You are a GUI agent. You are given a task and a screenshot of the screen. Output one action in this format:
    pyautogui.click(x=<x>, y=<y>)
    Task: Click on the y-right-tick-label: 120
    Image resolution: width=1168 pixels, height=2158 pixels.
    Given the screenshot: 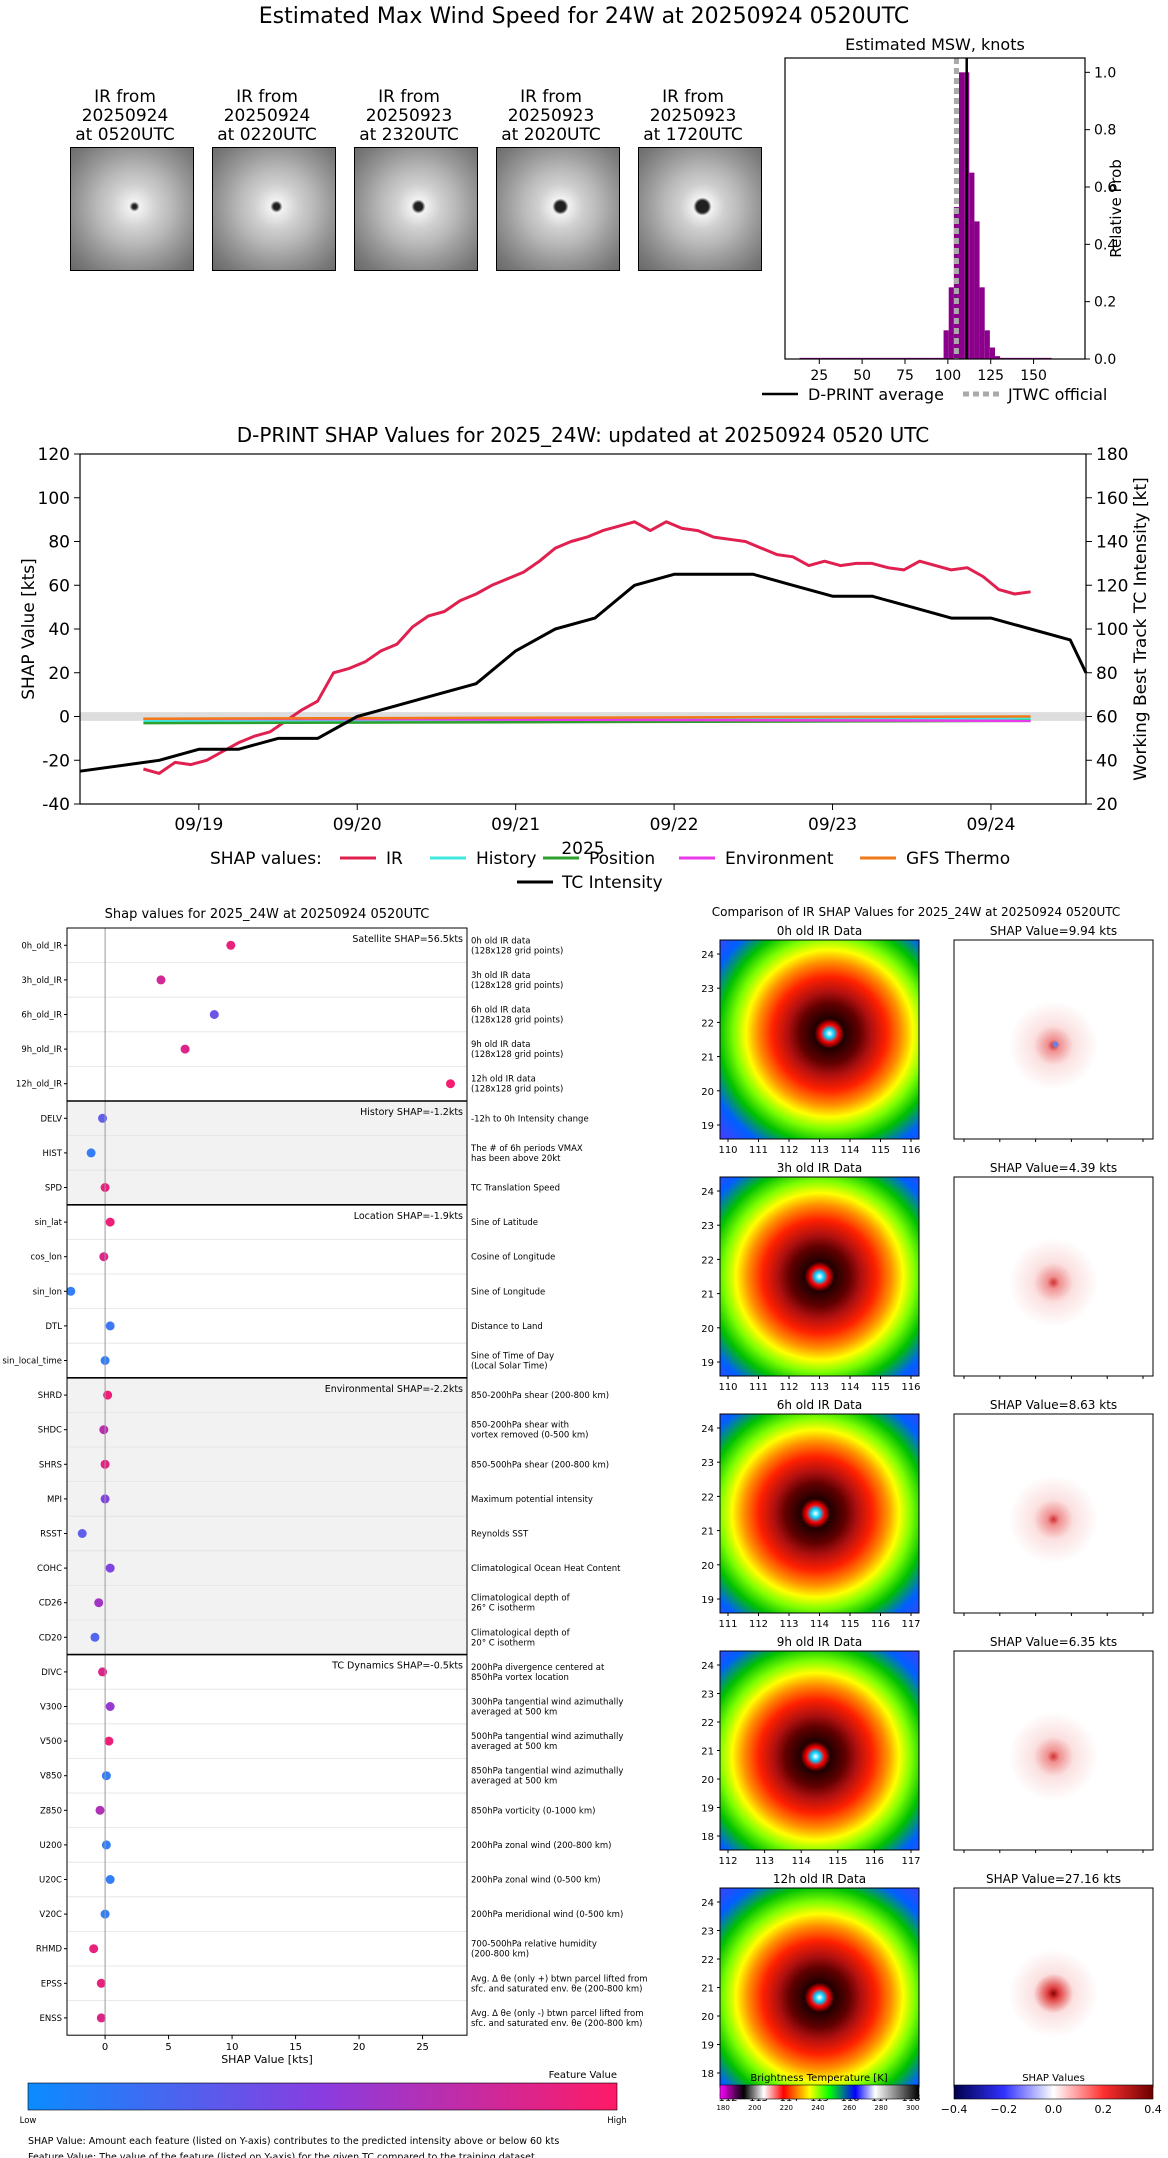 What is the action you would take?
    pyautogui.click(x=1112, y=586)
    